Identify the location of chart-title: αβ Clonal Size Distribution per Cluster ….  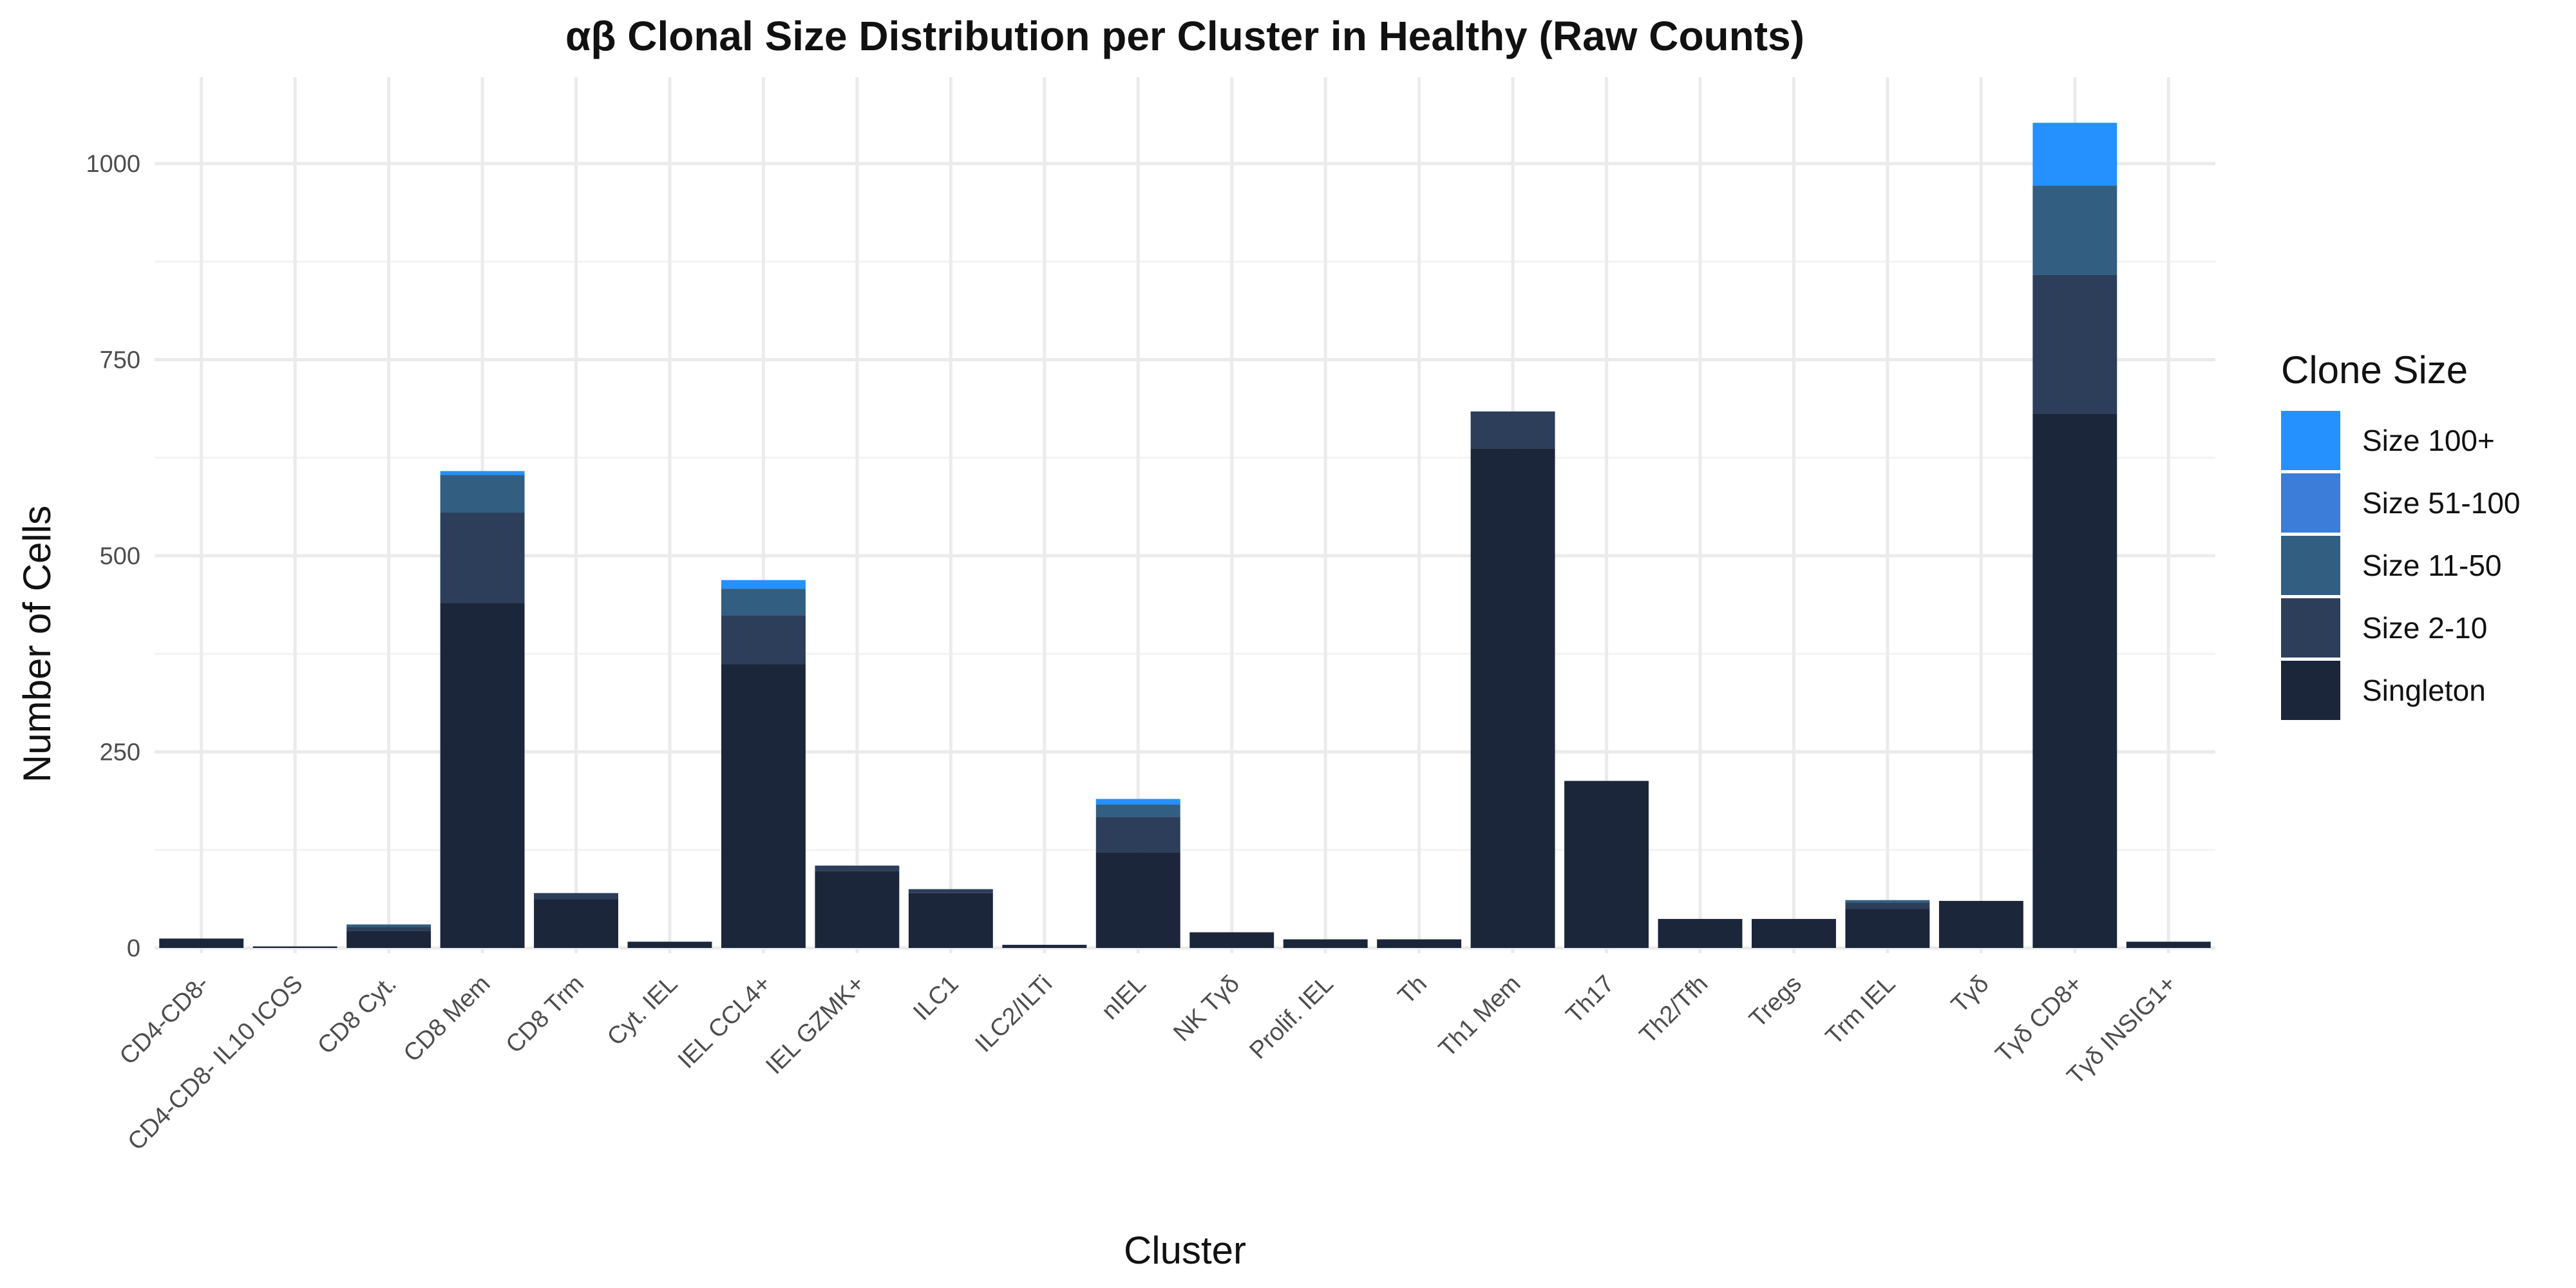
(1185, 36).